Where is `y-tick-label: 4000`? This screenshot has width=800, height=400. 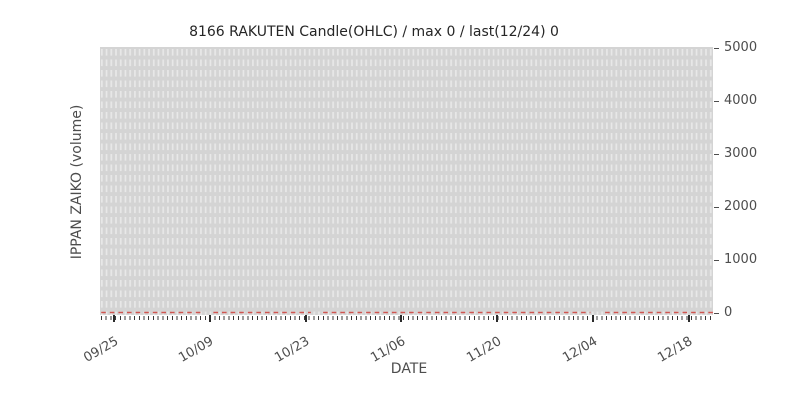
y-tick-label: 4000 is located at coordinates (741, 100).